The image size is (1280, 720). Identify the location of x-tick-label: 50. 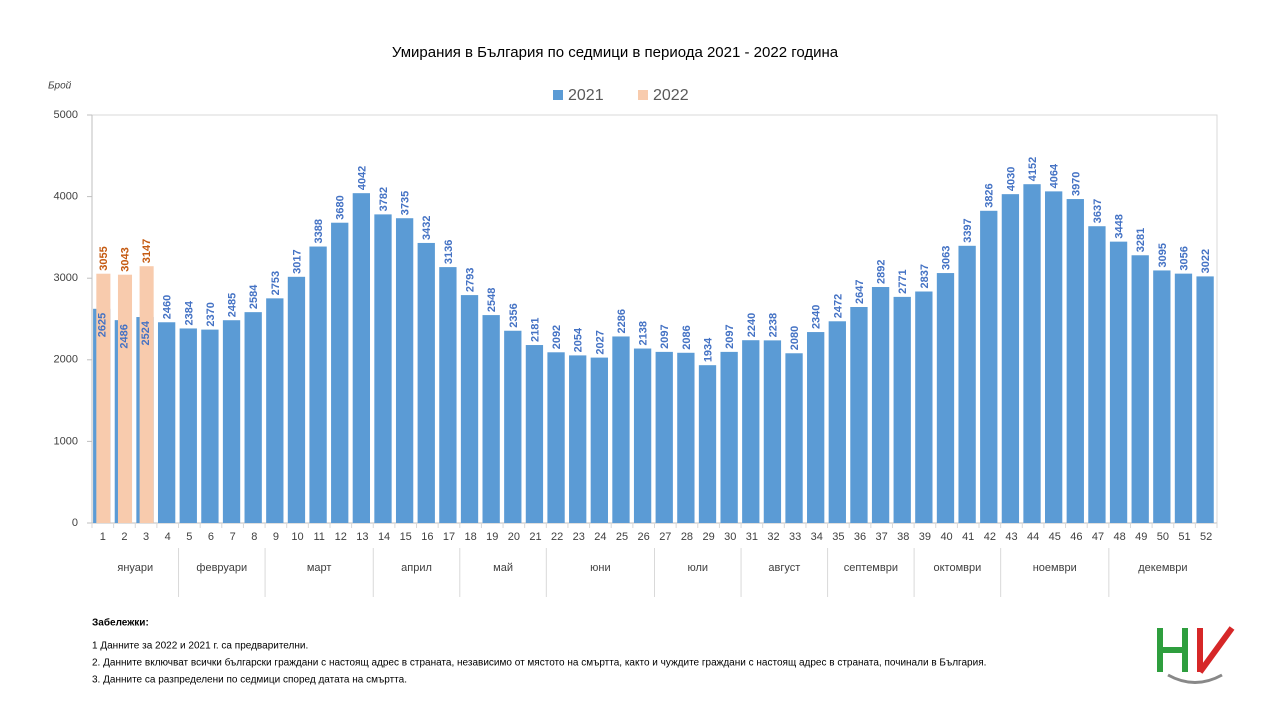
(1163, 537).